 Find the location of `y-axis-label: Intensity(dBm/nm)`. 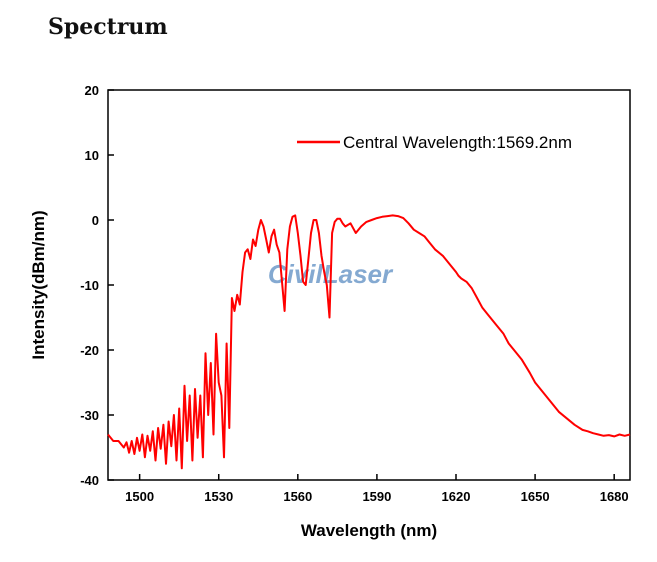

y-axis-label: Intensity(dBm/nm) is located at coordinates (38, 284).